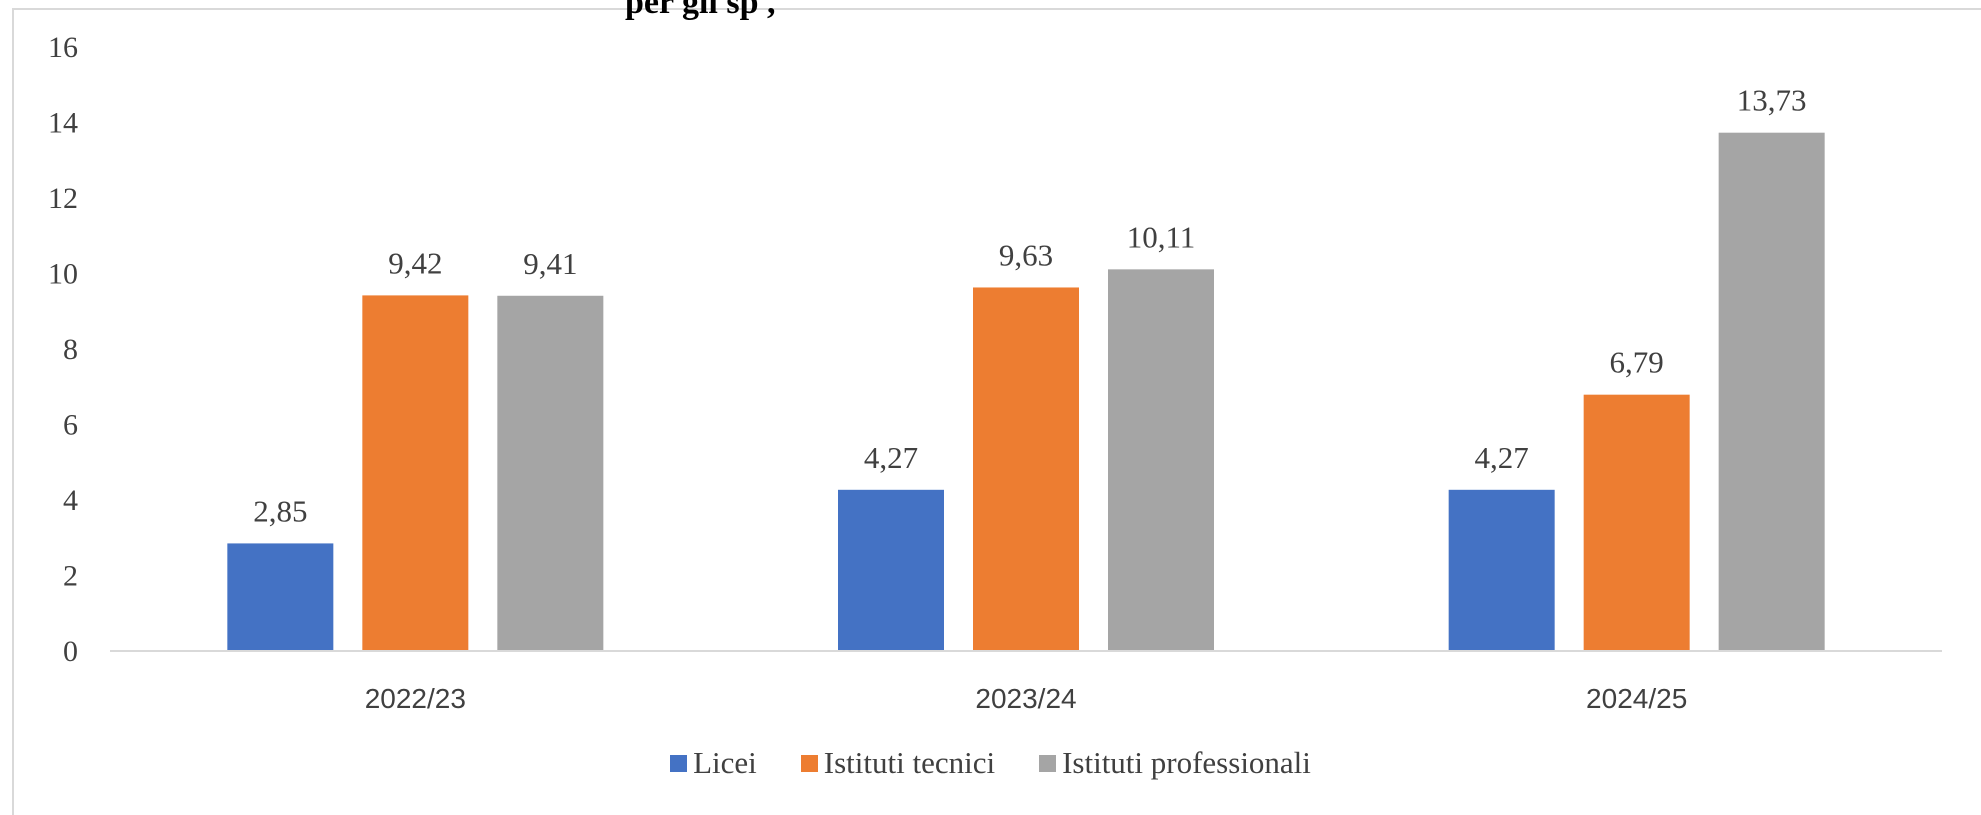 This screenshot has height=815, width=1981. I want to click on x-tick-label: 2022/23, so click(415, 698).